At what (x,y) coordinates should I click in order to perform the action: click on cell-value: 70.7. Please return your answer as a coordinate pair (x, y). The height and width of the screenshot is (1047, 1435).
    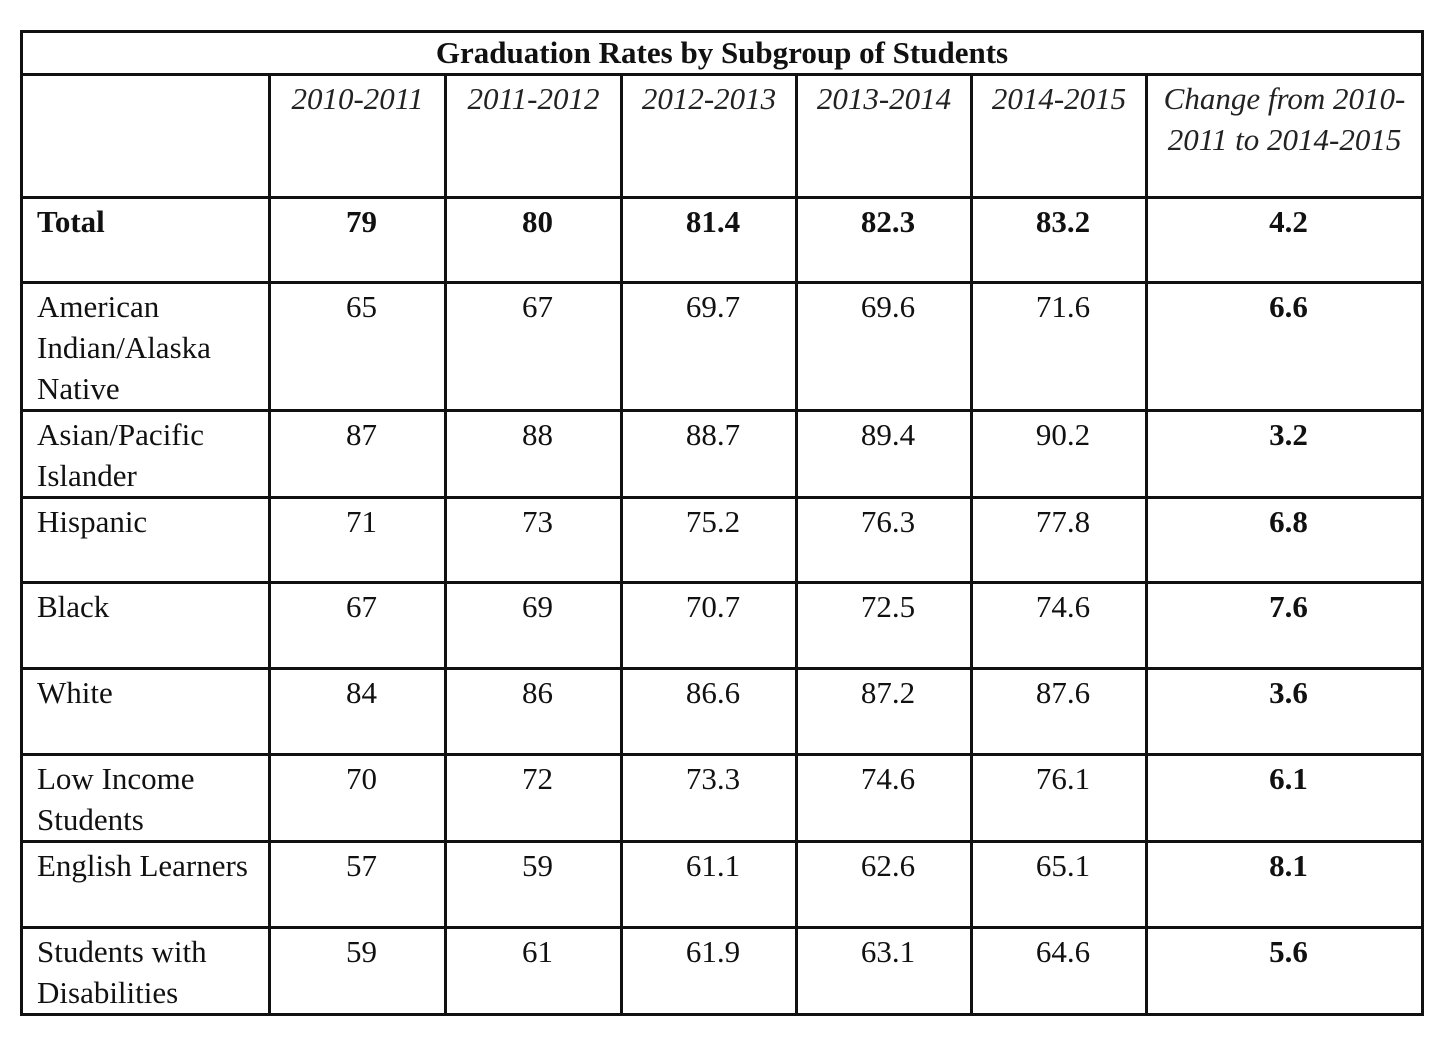
    Looking at the image, I should click on (709, 625).